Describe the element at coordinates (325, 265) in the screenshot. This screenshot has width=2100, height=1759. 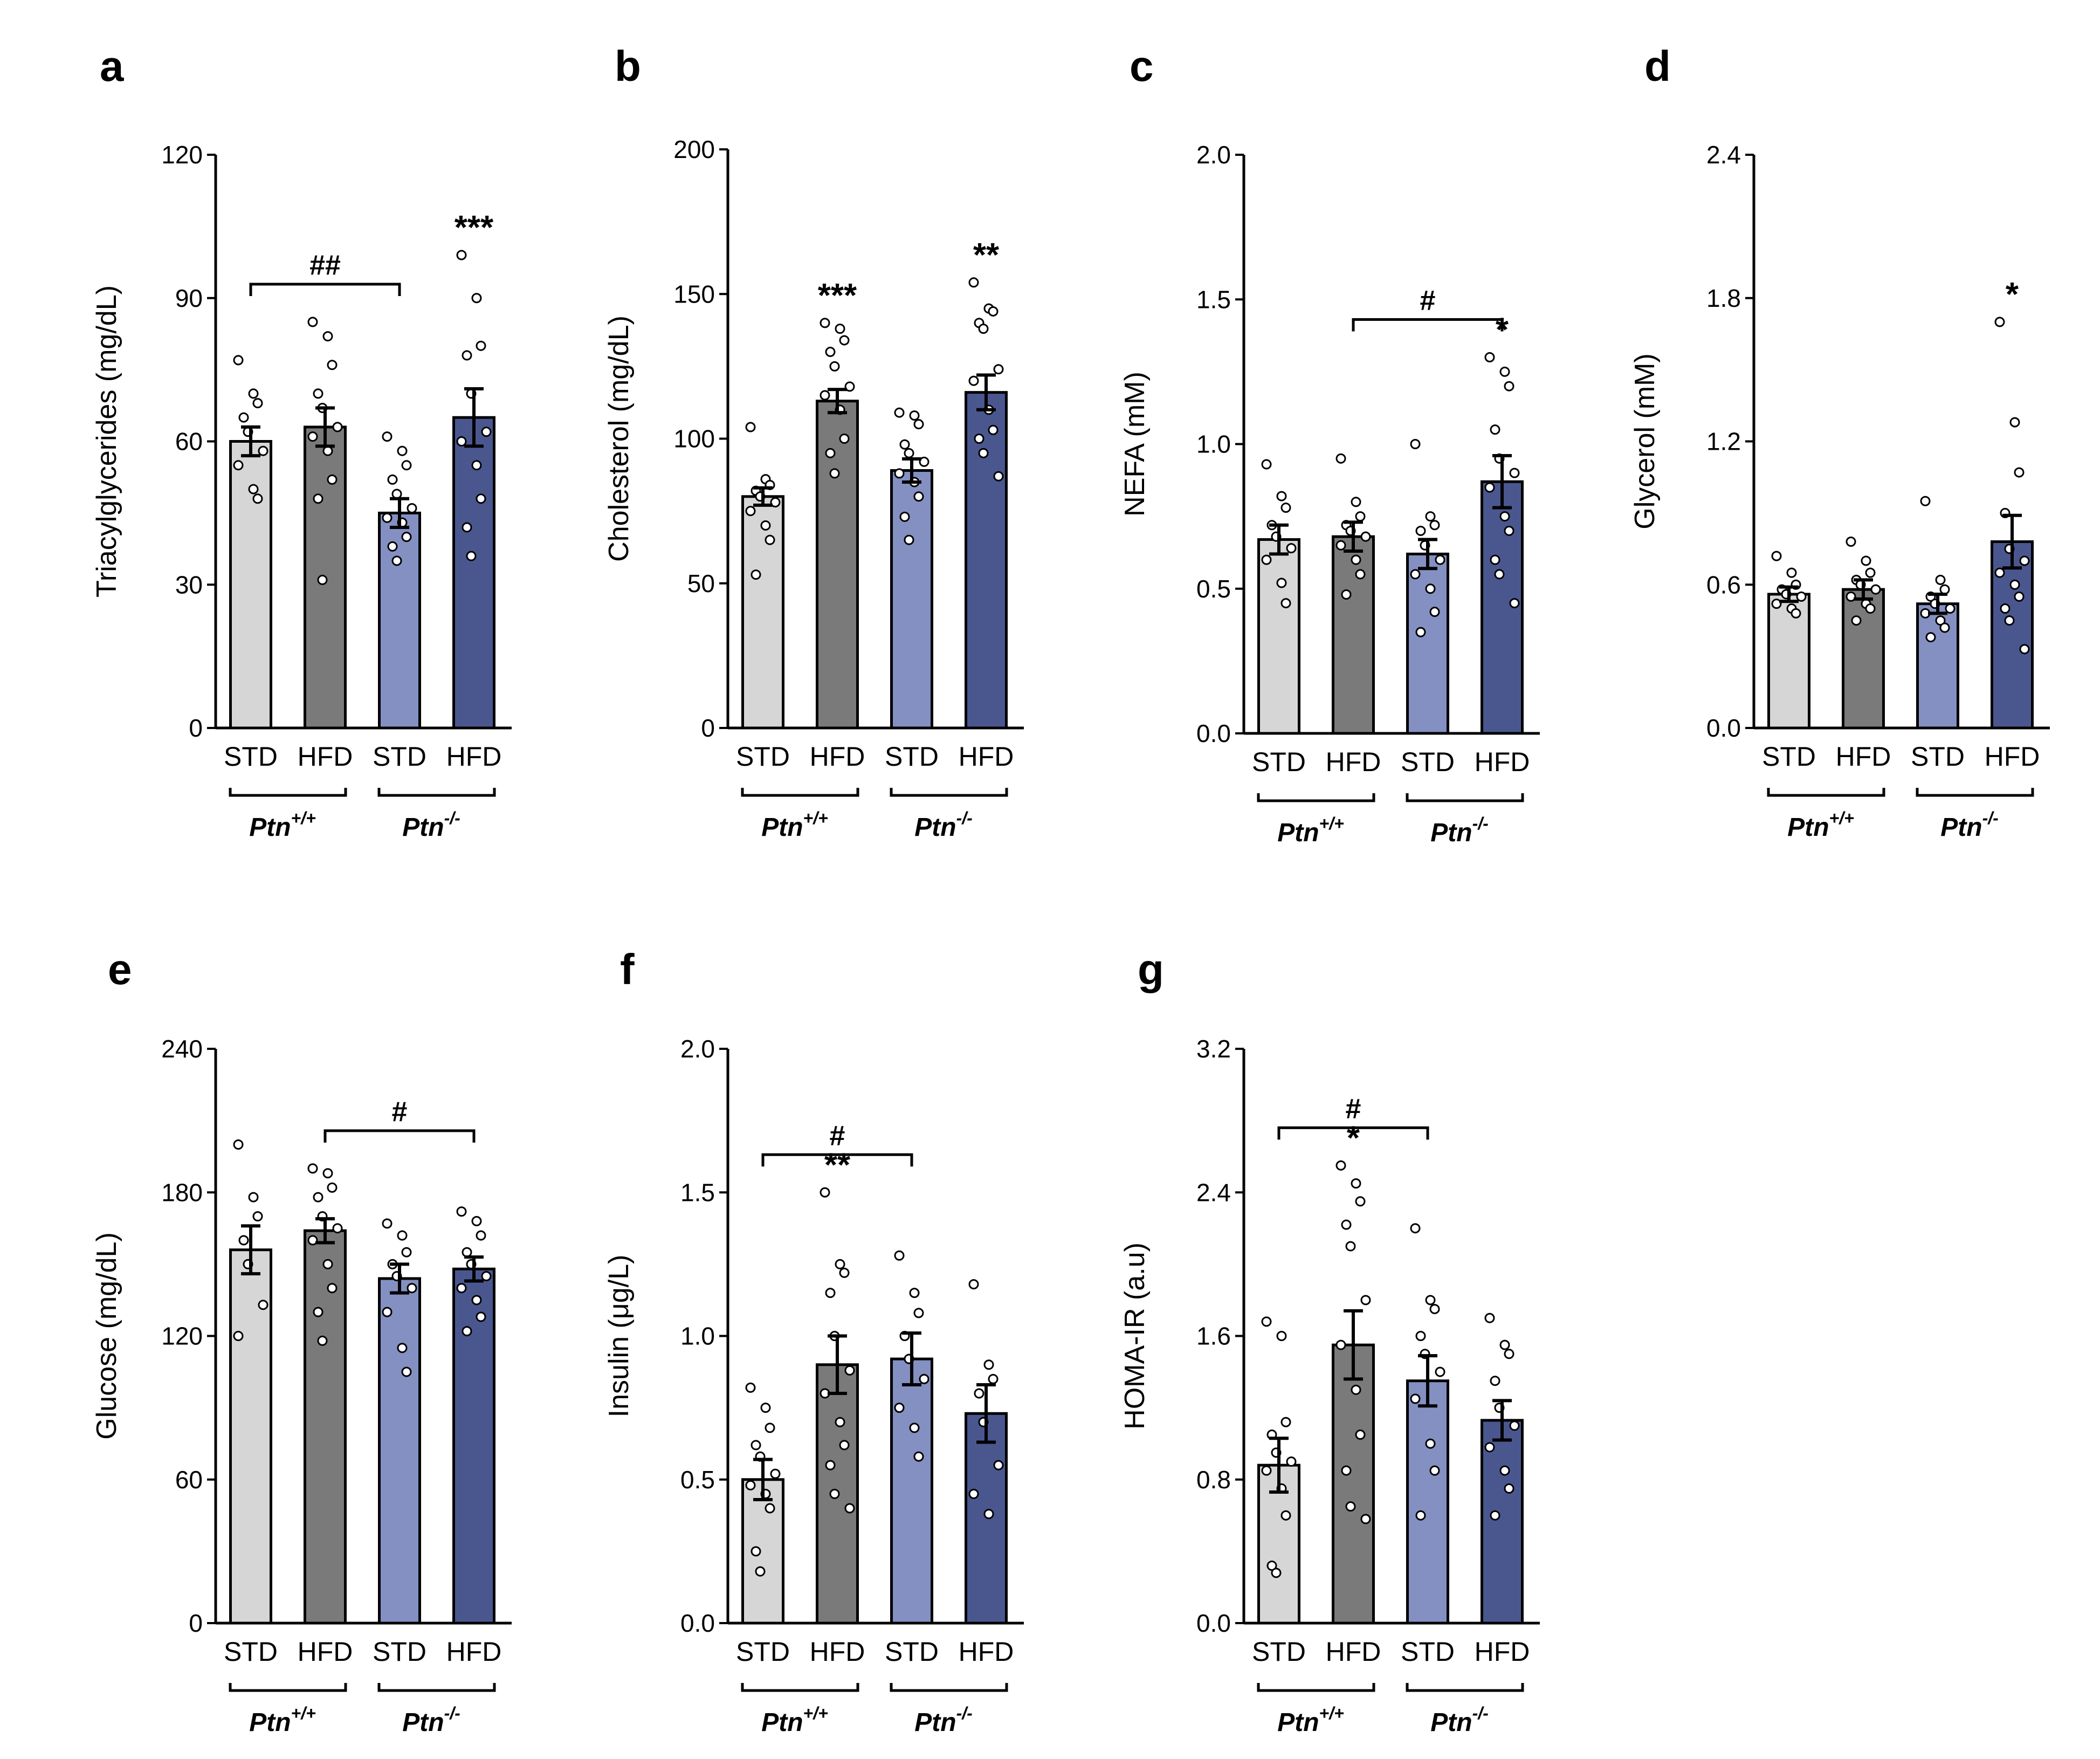
I see `comparison-label: ##` at that location.